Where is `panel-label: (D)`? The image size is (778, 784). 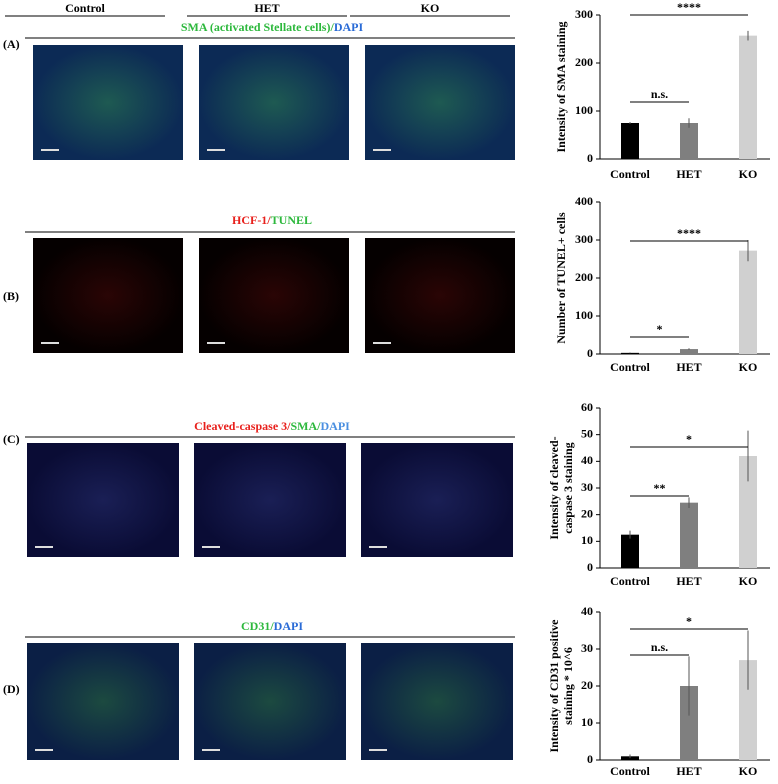
panel-label: (D) is located at coordinates (11, 689).